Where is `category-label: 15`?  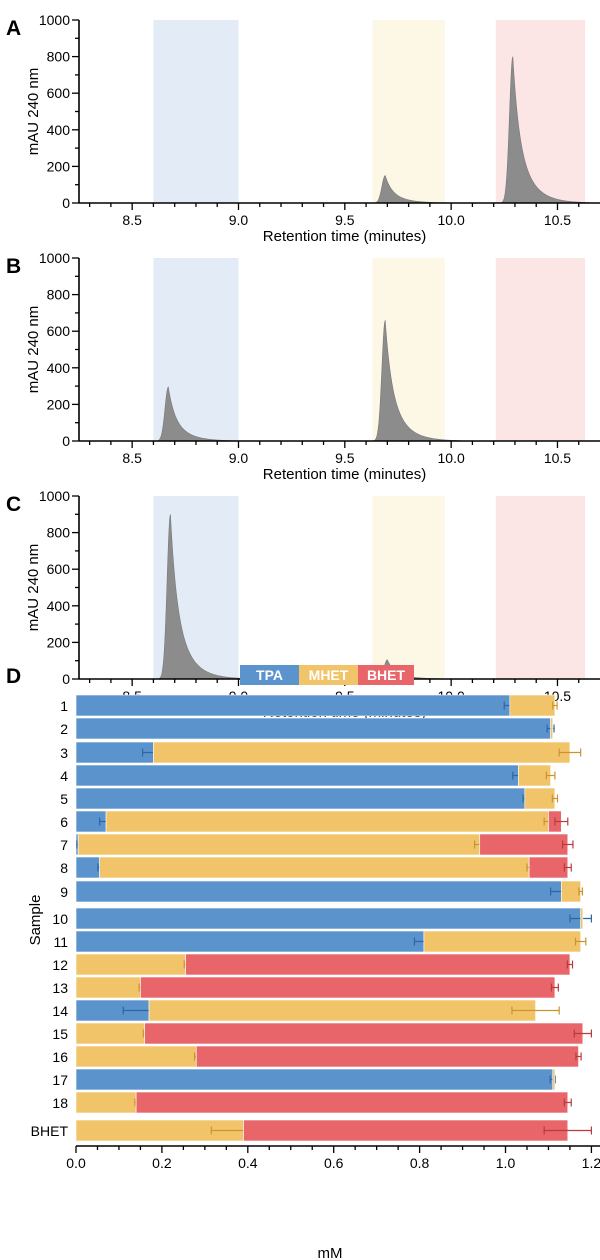 category-label: 15 is located at coordinates (60, 1034).